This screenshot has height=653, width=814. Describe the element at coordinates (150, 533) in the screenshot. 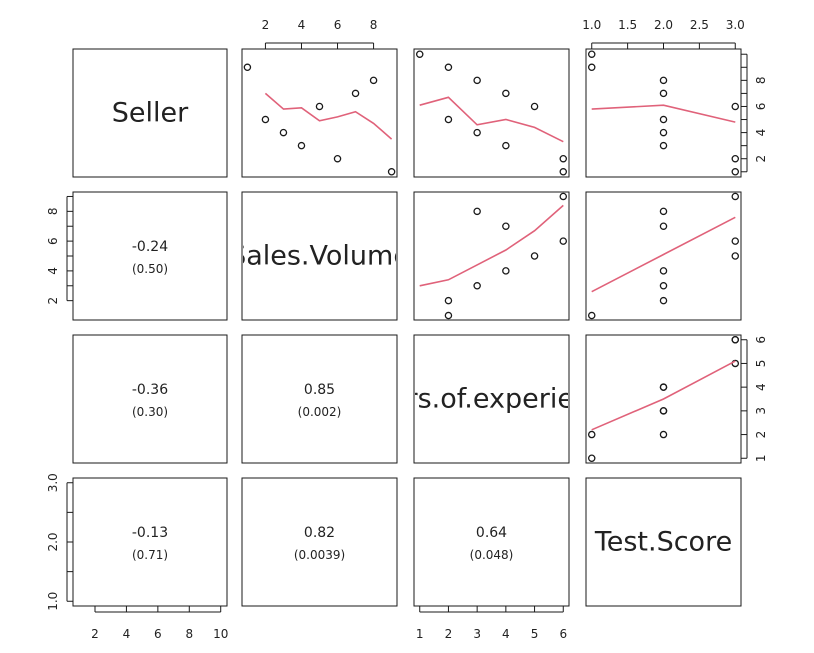

I see `correlation-value: -0.13` at that location.